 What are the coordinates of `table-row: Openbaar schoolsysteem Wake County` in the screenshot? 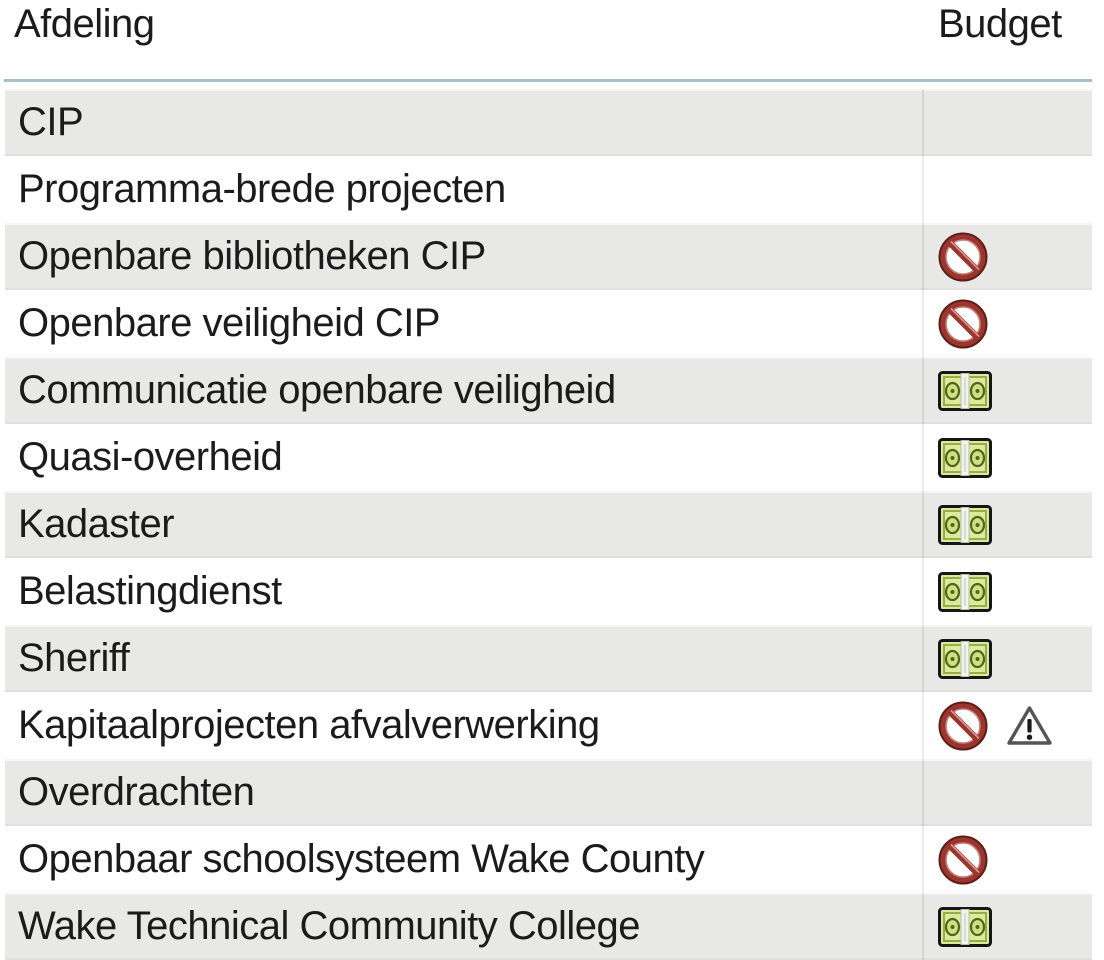 It's located at (548, 859).